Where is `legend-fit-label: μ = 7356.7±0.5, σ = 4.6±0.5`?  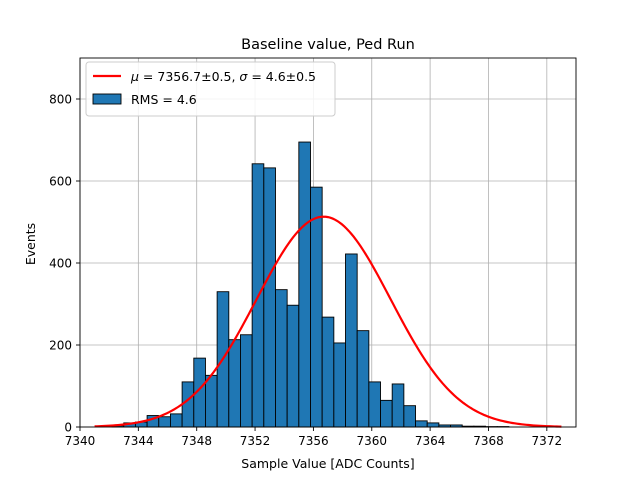 legend-fit-label: μ = 7356.7±0.5, σ = 4.6±0.5 is located at coordinates (223, 76).